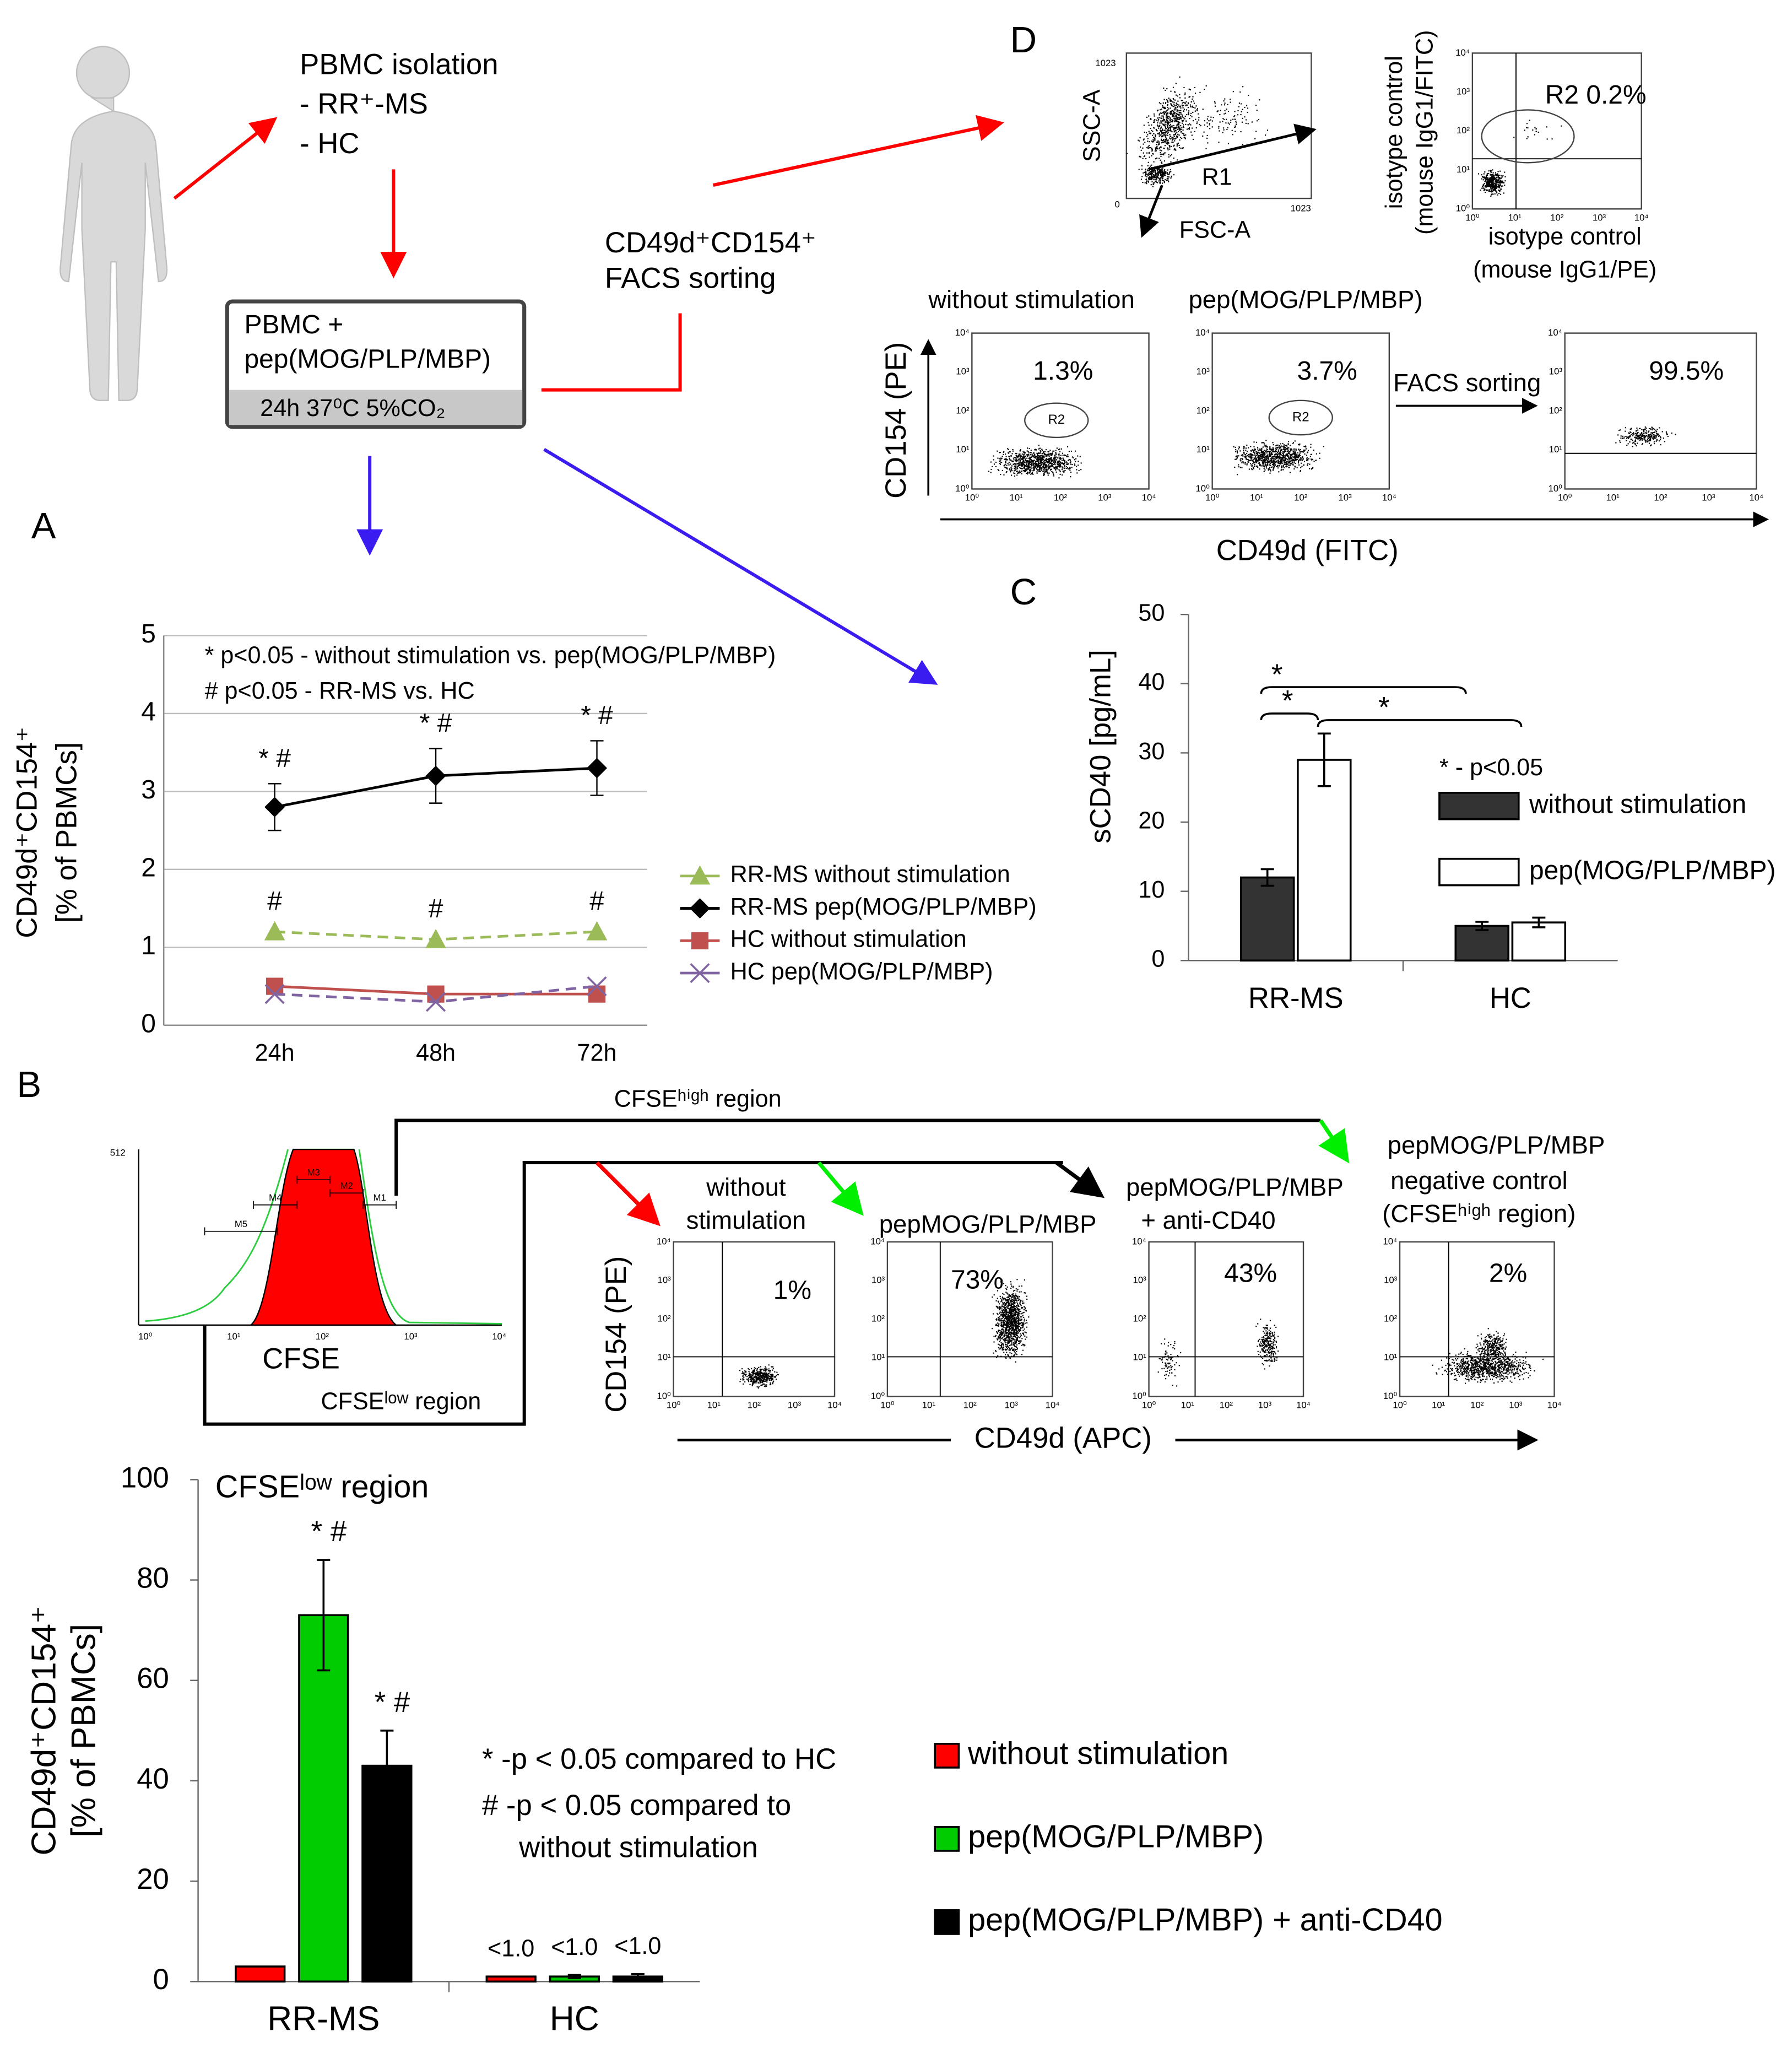  I want to click on condition-label: negative control, so click(1478, 1180).